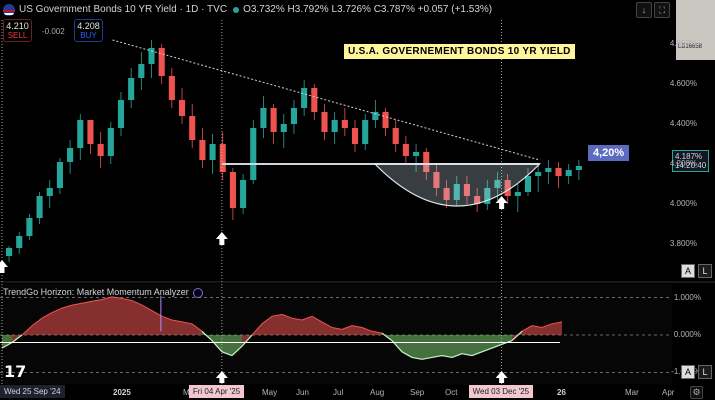 The width and height of the screenshot is (715, 400). I want to click on buy-button: 4.208 BUY, so click(88, 30).